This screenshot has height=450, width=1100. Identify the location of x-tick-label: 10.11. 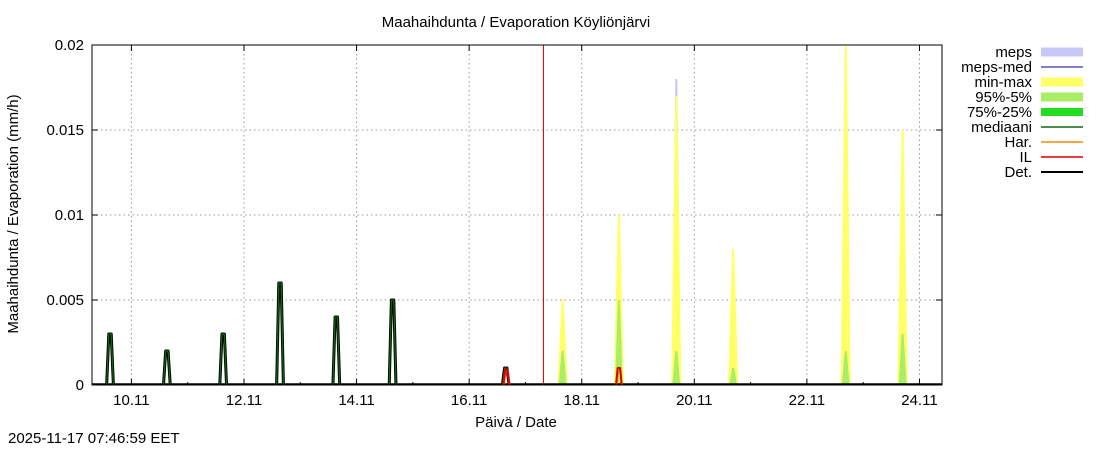
(131, 400).